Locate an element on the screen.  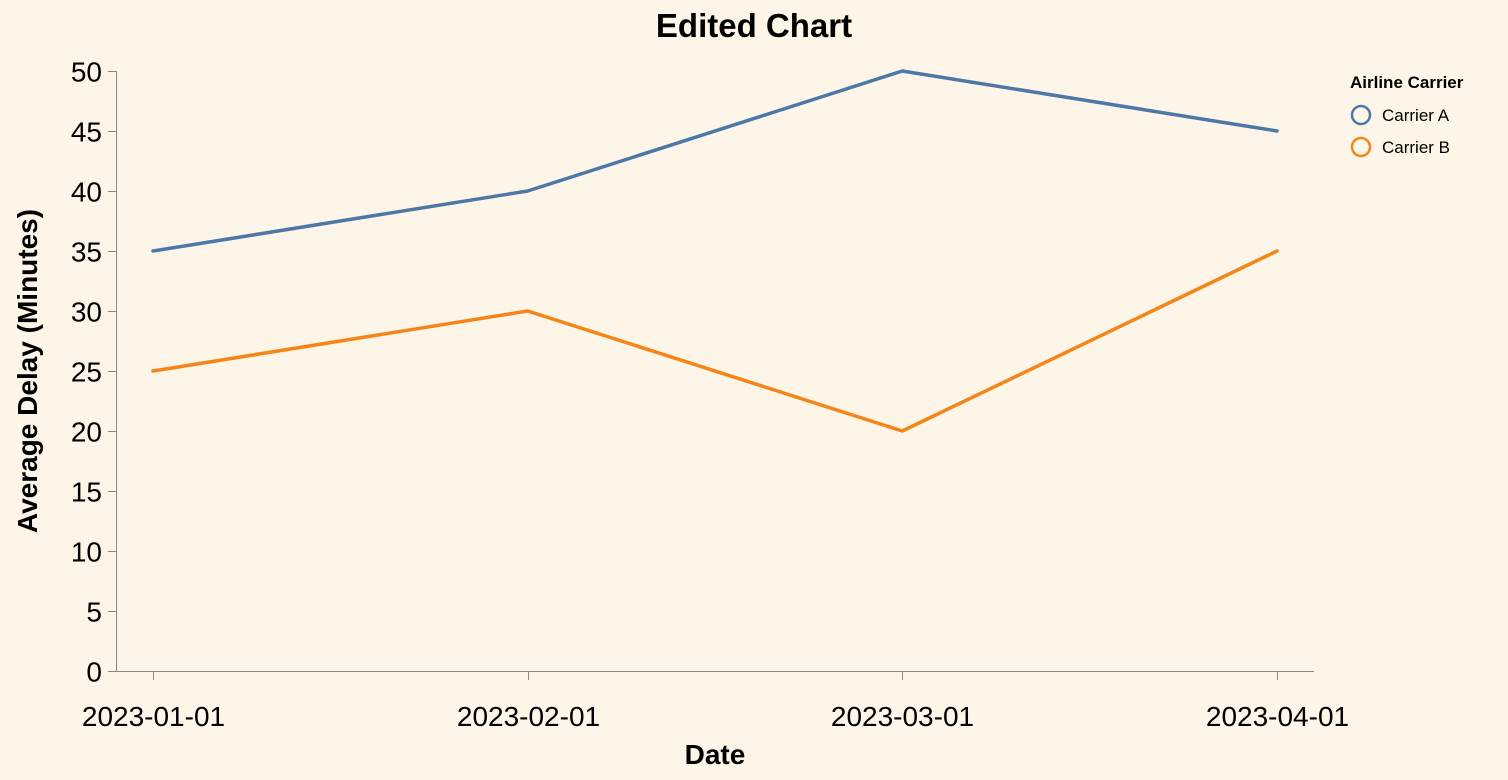
x-tick-label: 2023-01-01 is located at coordinates (153, 716).